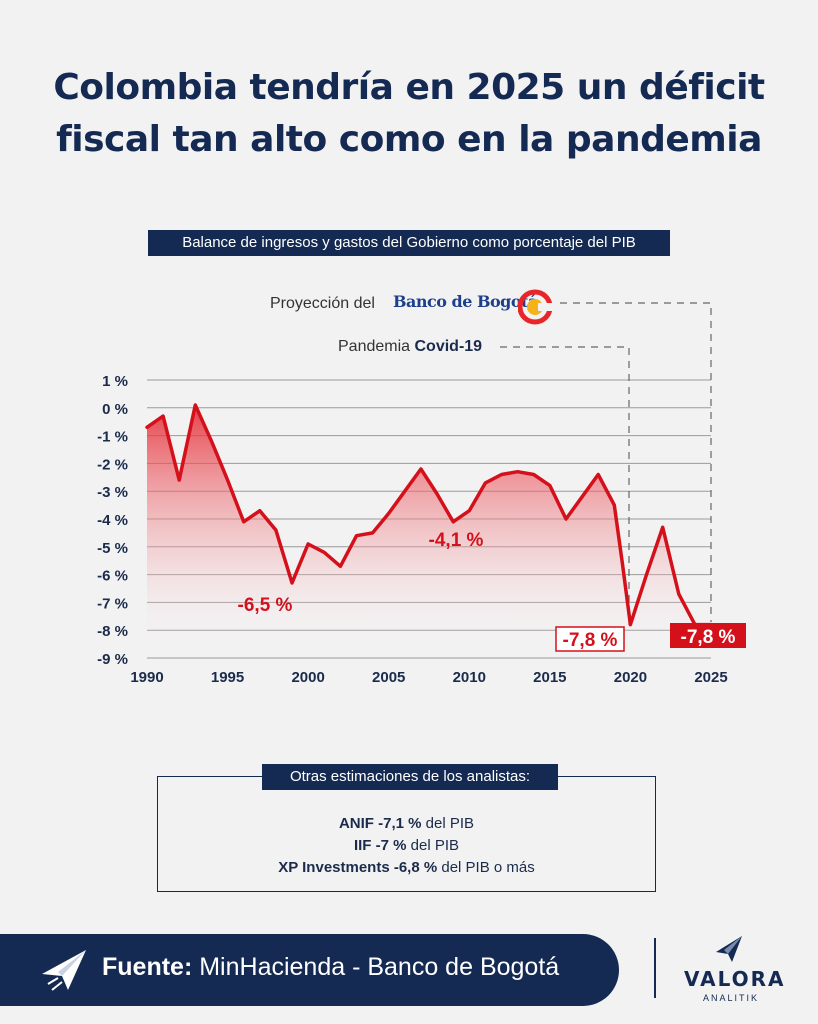  What do you see at coordinates (535, 307) in the screenshot?
I see `bank-logo-icon` at bounding box center [535, 307].